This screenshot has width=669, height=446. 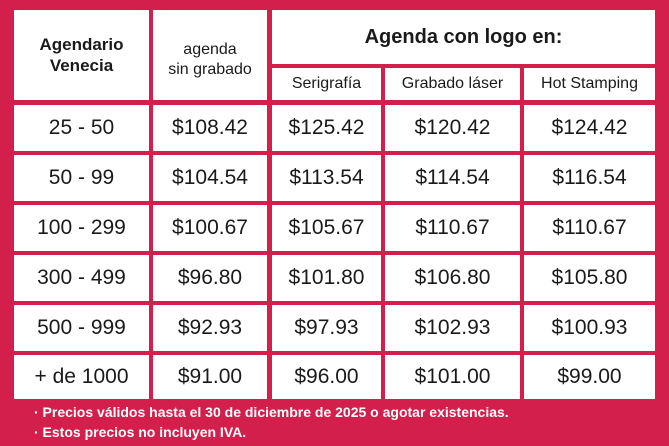 What do you see at coordinates (589, 228) in the screenshot?
I see `price-hot-stamping: $110.67` at bounding box center [589, 228].